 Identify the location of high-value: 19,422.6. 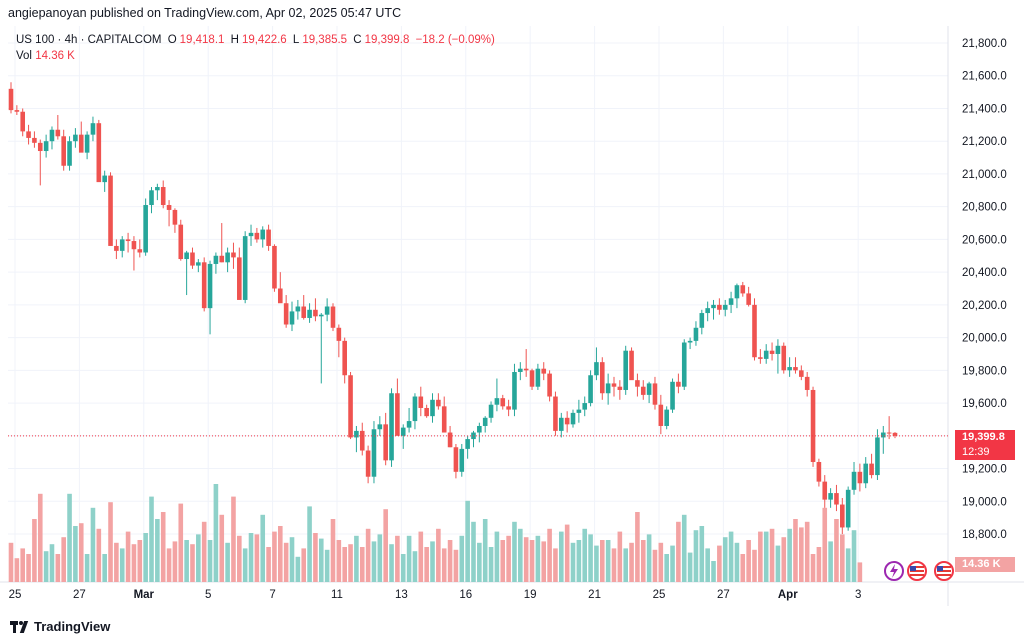
(264, 40).